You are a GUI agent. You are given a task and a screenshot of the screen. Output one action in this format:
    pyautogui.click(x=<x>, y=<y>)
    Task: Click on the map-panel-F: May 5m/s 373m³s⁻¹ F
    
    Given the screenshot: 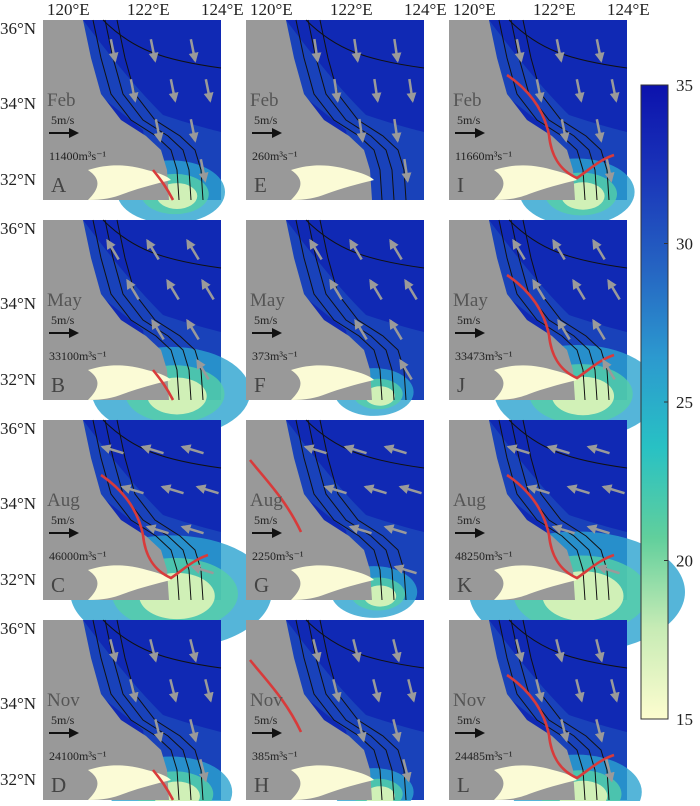 What is the action you would take?
    pyautogui.click(x=335, y=317)
    